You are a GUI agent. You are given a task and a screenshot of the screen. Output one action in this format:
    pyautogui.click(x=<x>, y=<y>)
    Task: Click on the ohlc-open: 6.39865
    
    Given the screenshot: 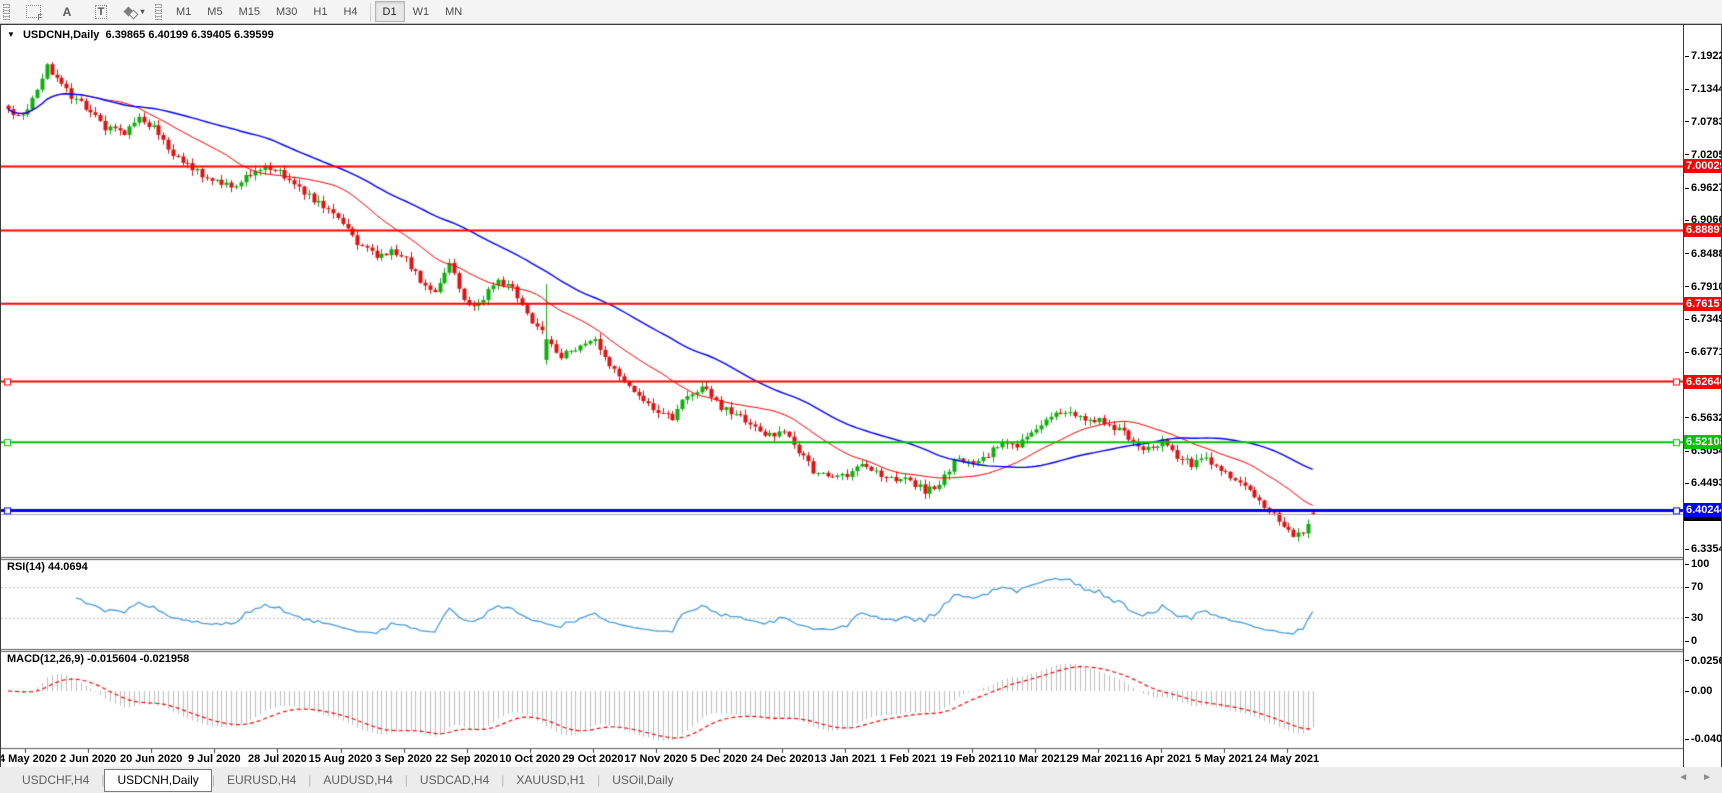 What is the action you would take?
    pyautogui.click(x=125, y=35)
    